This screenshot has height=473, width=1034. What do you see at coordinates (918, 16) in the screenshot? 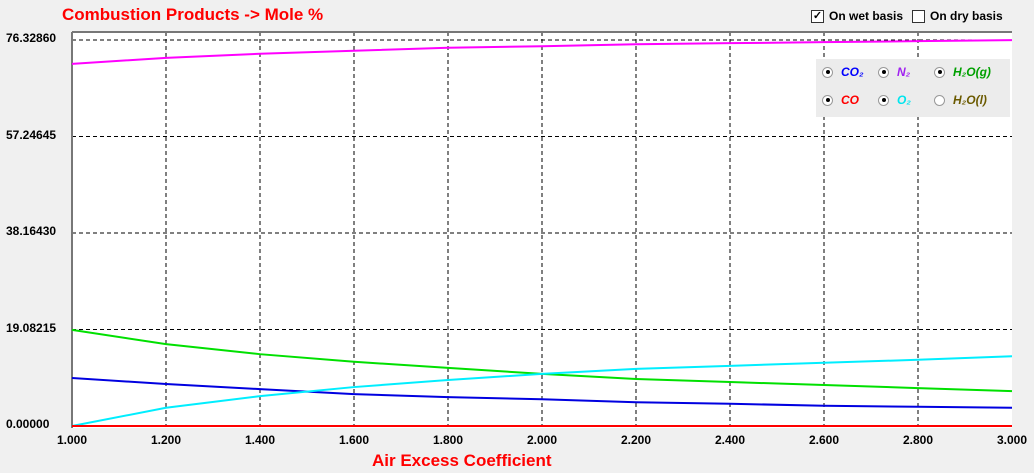
I see `checkbox-box` at bounding box center [918, 16].